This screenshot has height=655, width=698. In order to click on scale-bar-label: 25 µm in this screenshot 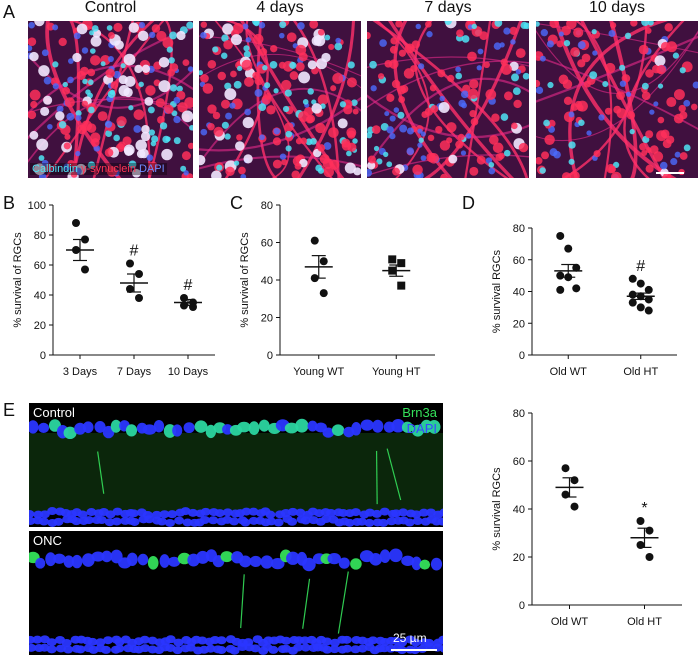, I will do `click(410, 638)`.